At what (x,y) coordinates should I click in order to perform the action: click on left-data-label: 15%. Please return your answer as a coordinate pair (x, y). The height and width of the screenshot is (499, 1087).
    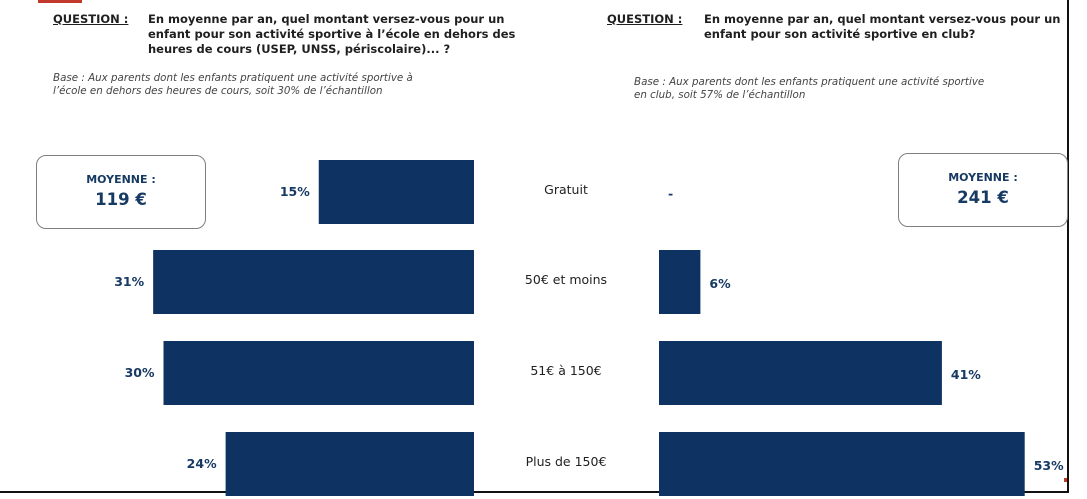
    Looking at the image, I should click on (295, 191).